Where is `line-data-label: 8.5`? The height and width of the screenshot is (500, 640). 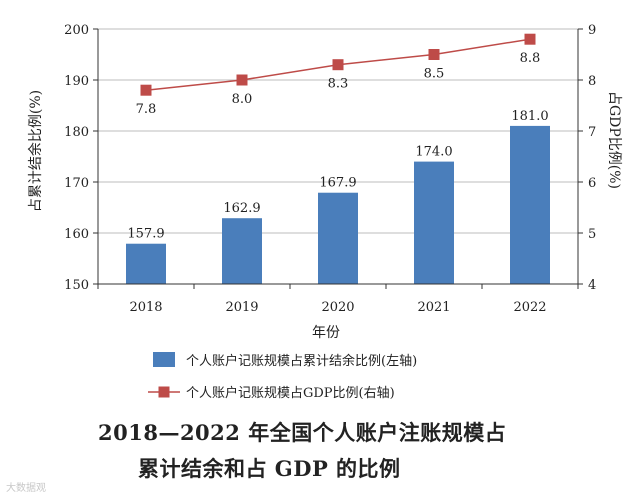
line-data-label: 8.5 is located at coordinates (434, 74).